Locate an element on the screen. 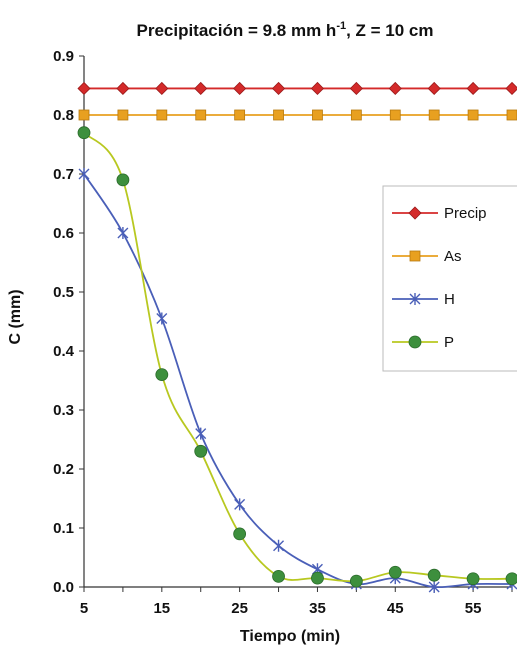 The image size is (517, 649). x-tick-label: 5 is located at coordinates (84, 608).